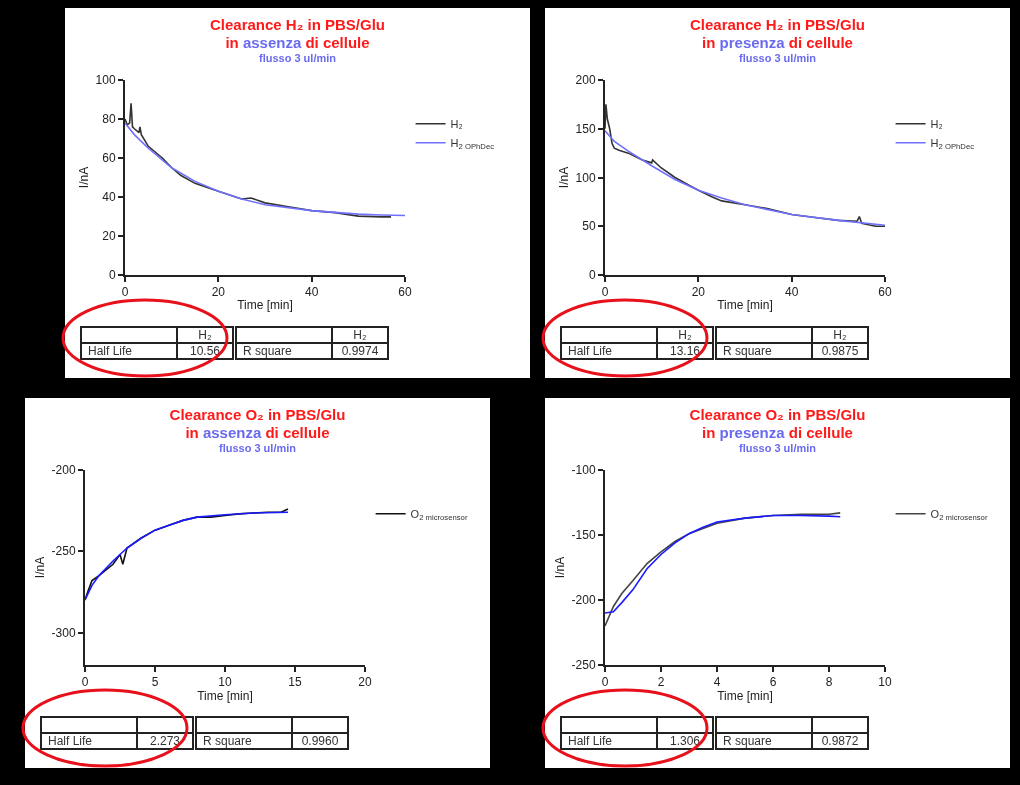 Image resolution: width=1020 pixels, height=785 pixels. Describe the element at coordinates (773, 682) in the screenshot. I see `x-tick-label: 6` at that location.